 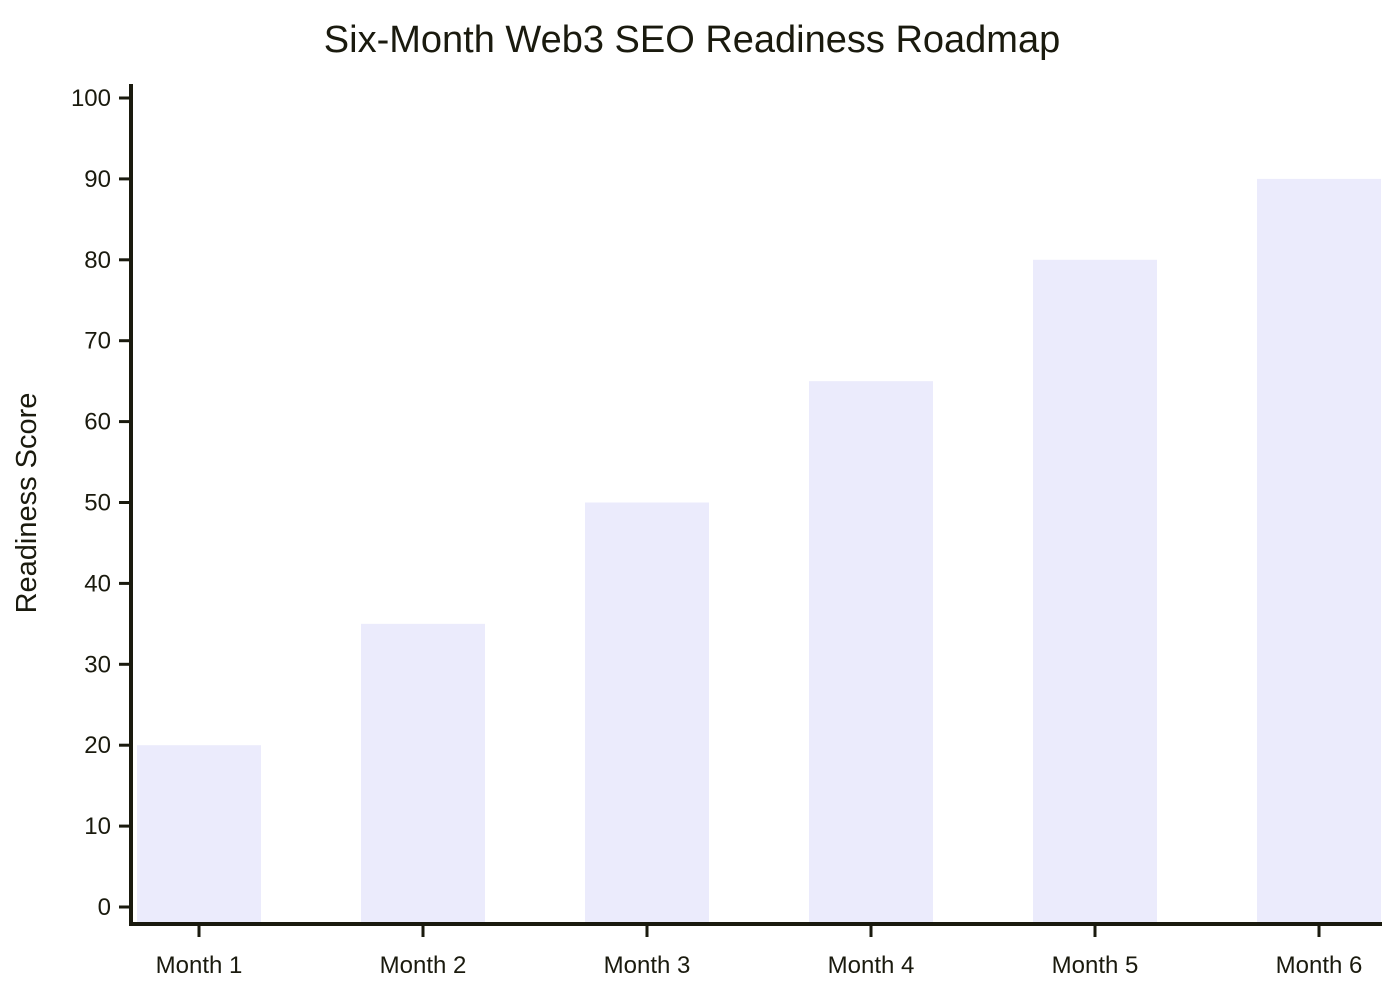 I want to click on y-tick-label: 50, so click(x=97, y=503).